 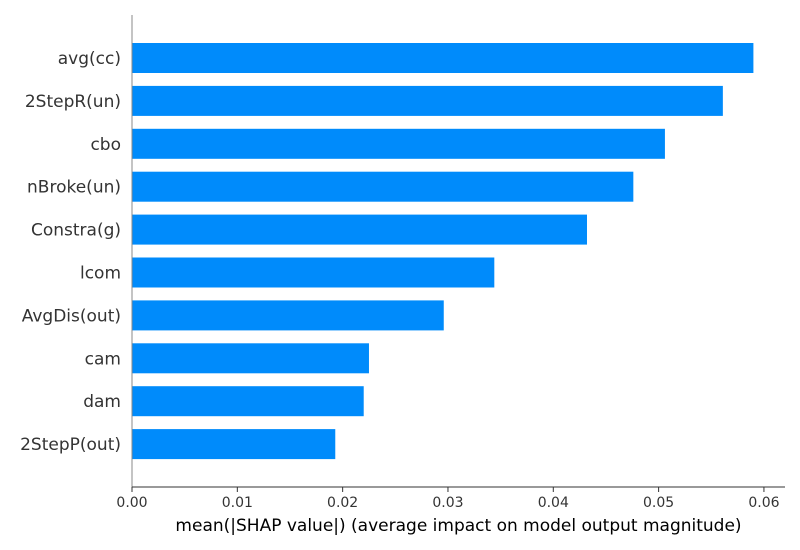 What do you see at coordinates (74, 188) in the screenshot?
I see `category-label-3: nBroke(un)` at bounding box center [74, 188].